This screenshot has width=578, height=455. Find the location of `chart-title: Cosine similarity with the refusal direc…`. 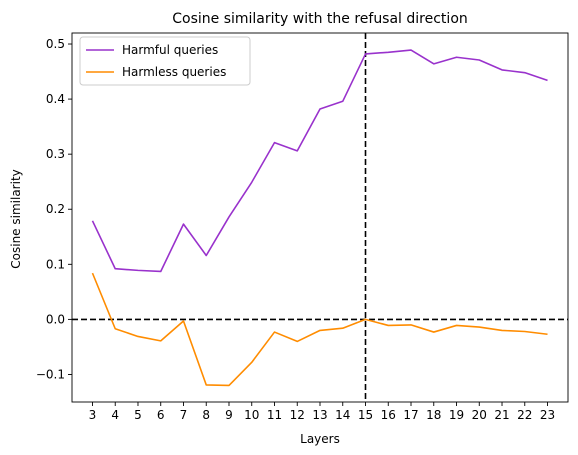

chart-title: Cosine similarity with the refusal direc… is located at coordinates (320, 19).